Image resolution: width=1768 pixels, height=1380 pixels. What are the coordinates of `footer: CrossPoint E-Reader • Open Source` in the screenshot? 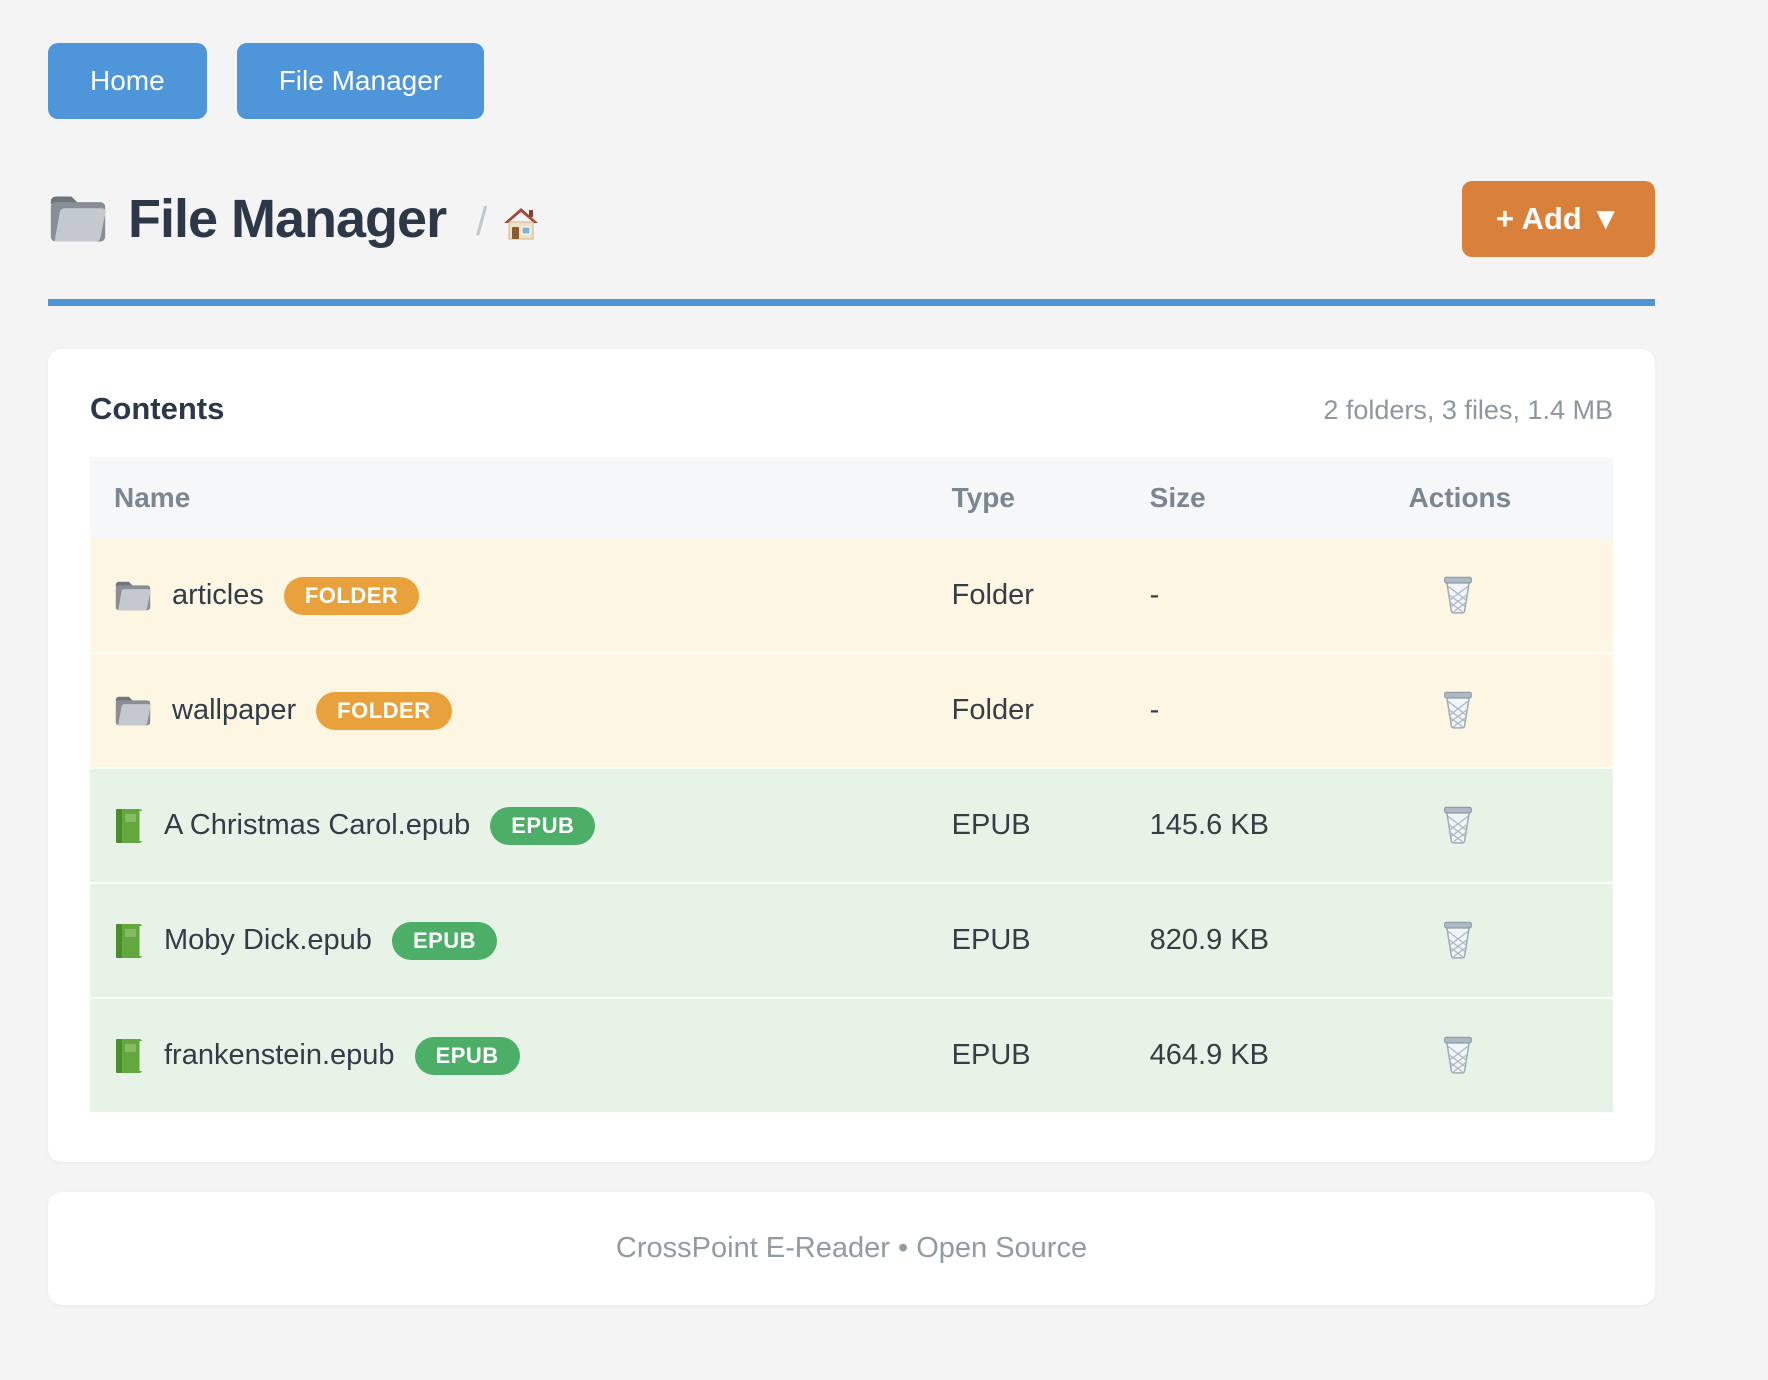 It's located at (851, 1248).